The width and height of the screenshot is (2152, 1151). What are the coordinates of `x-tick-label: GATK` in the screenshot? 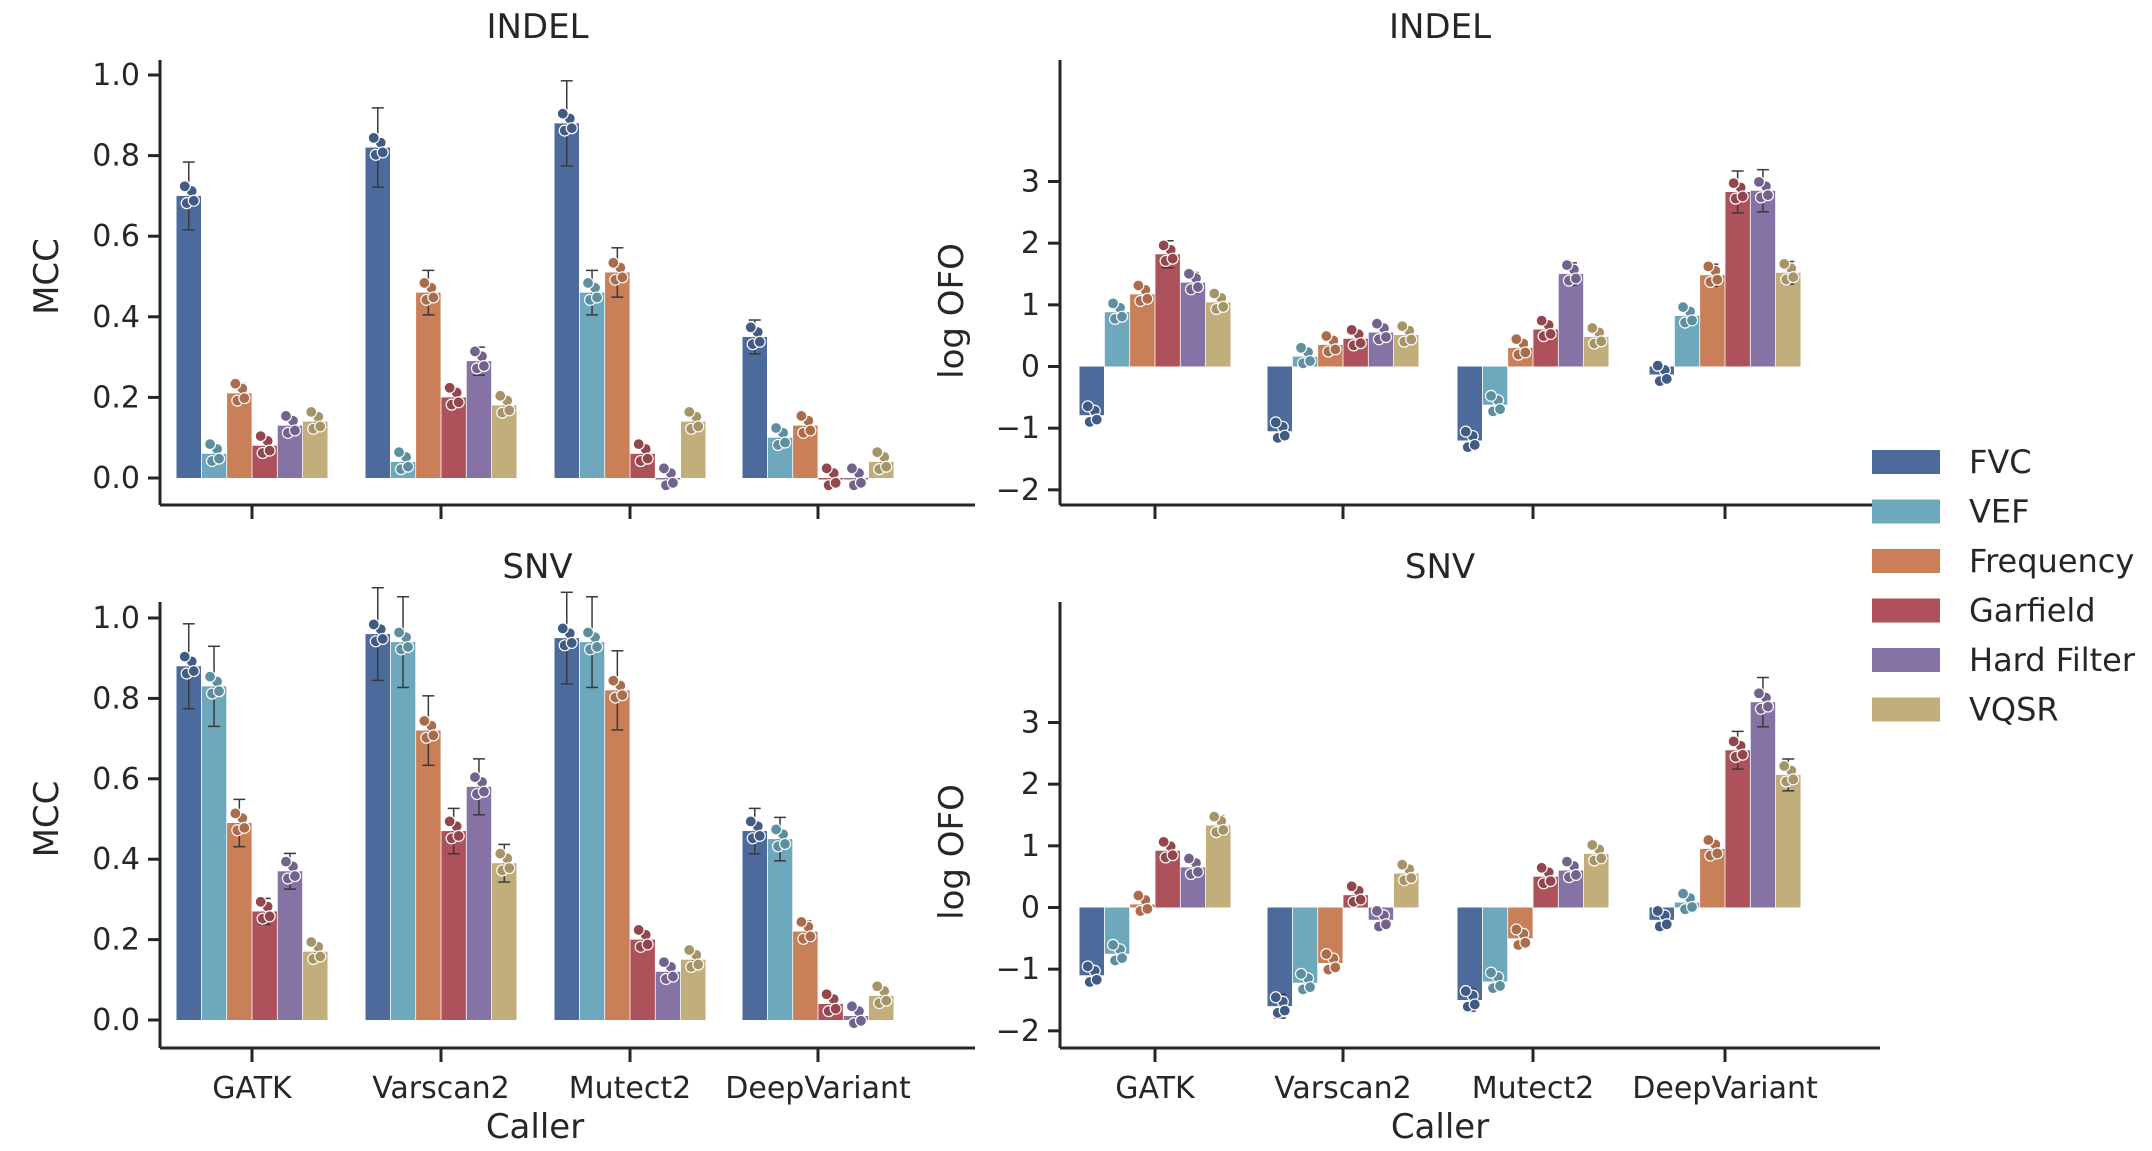 It's located at (252, 1088).